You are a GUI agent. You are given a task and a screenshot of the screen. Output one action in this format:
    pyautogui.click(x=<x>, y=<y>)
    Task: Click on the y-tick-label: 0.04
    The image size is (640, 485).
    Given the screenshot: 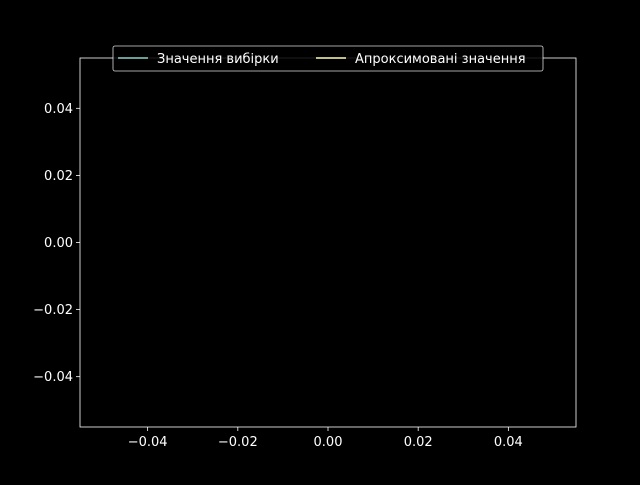 What is the action you would take?
    pyautogui.click(x=58, y=109)
    